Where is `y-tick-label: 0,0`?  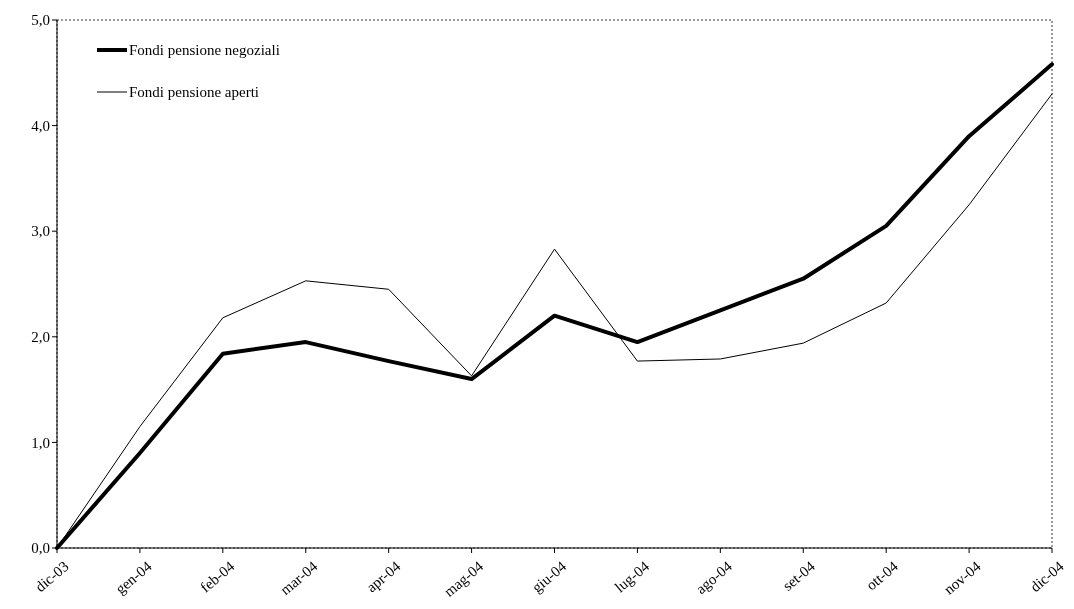
y-tick-label: 0,0 is located at coordinates (40, 548).